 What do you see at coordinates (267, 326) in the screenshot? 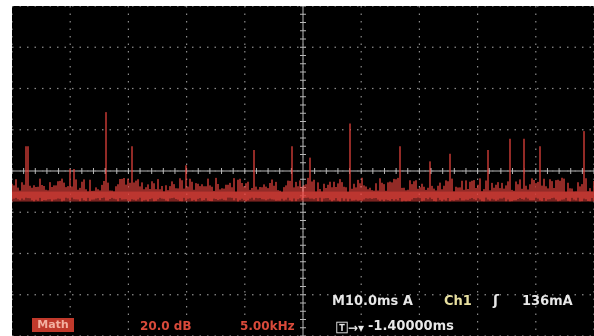
I see `math-span: 5.00kHz` at bounding box center [267, 326].